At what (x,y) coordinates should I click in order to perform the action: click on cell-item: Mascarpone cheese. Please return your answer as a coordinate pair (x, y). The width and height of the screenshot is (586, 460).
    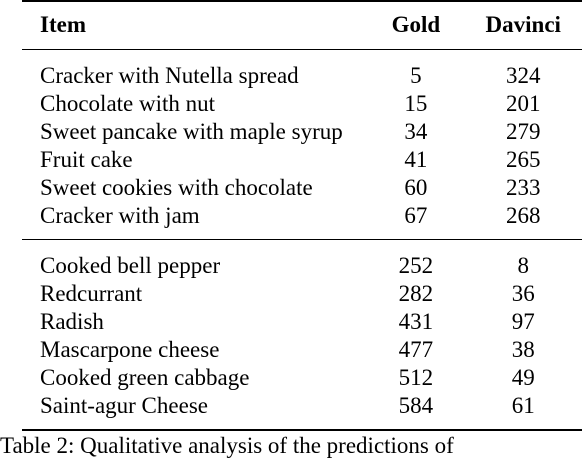
    Looking at the image, I should click on (194, 350).